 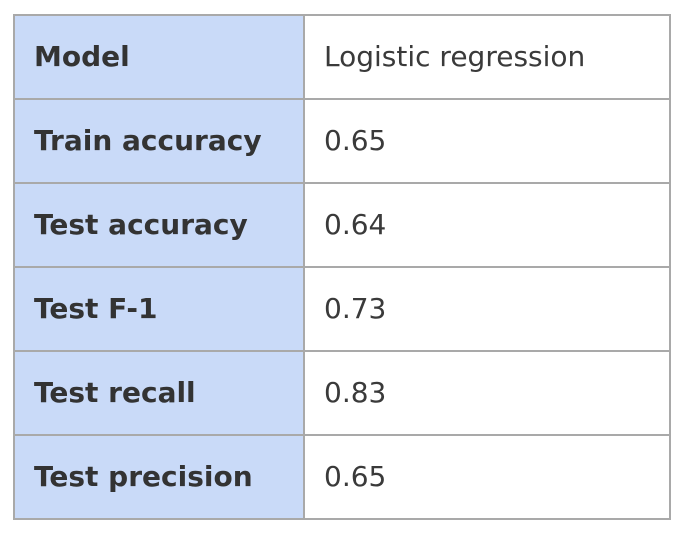 What do you see at coordinates (159, 141) in the screenshot?
I see `row-label: Train accuracy` at bounding box center [159, 141].